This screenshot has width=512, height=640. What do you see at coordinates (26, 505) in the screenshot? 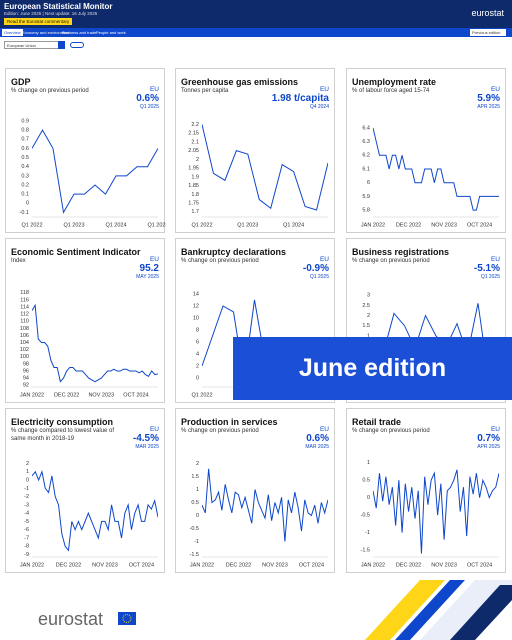
I see `y-tick-label: -3` at bounding box center [26, 505].